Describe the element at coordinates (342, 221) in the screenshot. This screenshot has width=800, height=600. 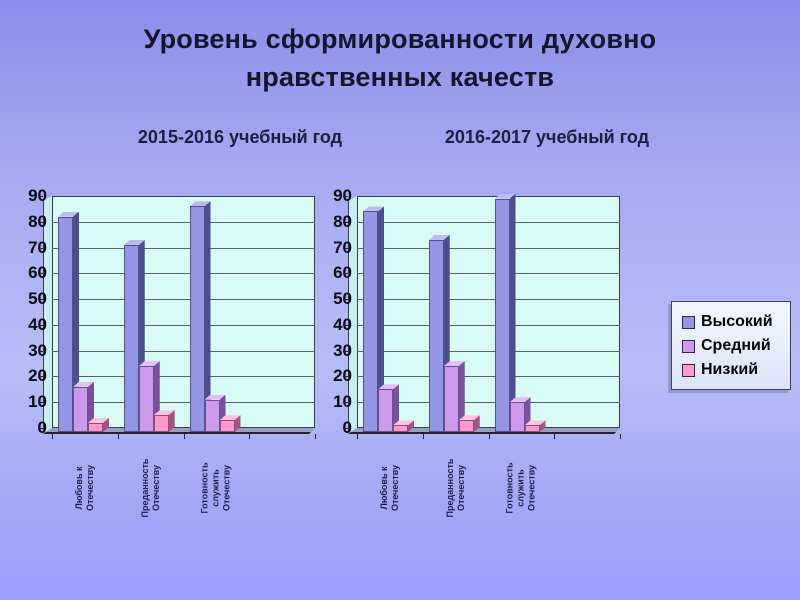
I see `y-axis-label-80: 80` at that location.